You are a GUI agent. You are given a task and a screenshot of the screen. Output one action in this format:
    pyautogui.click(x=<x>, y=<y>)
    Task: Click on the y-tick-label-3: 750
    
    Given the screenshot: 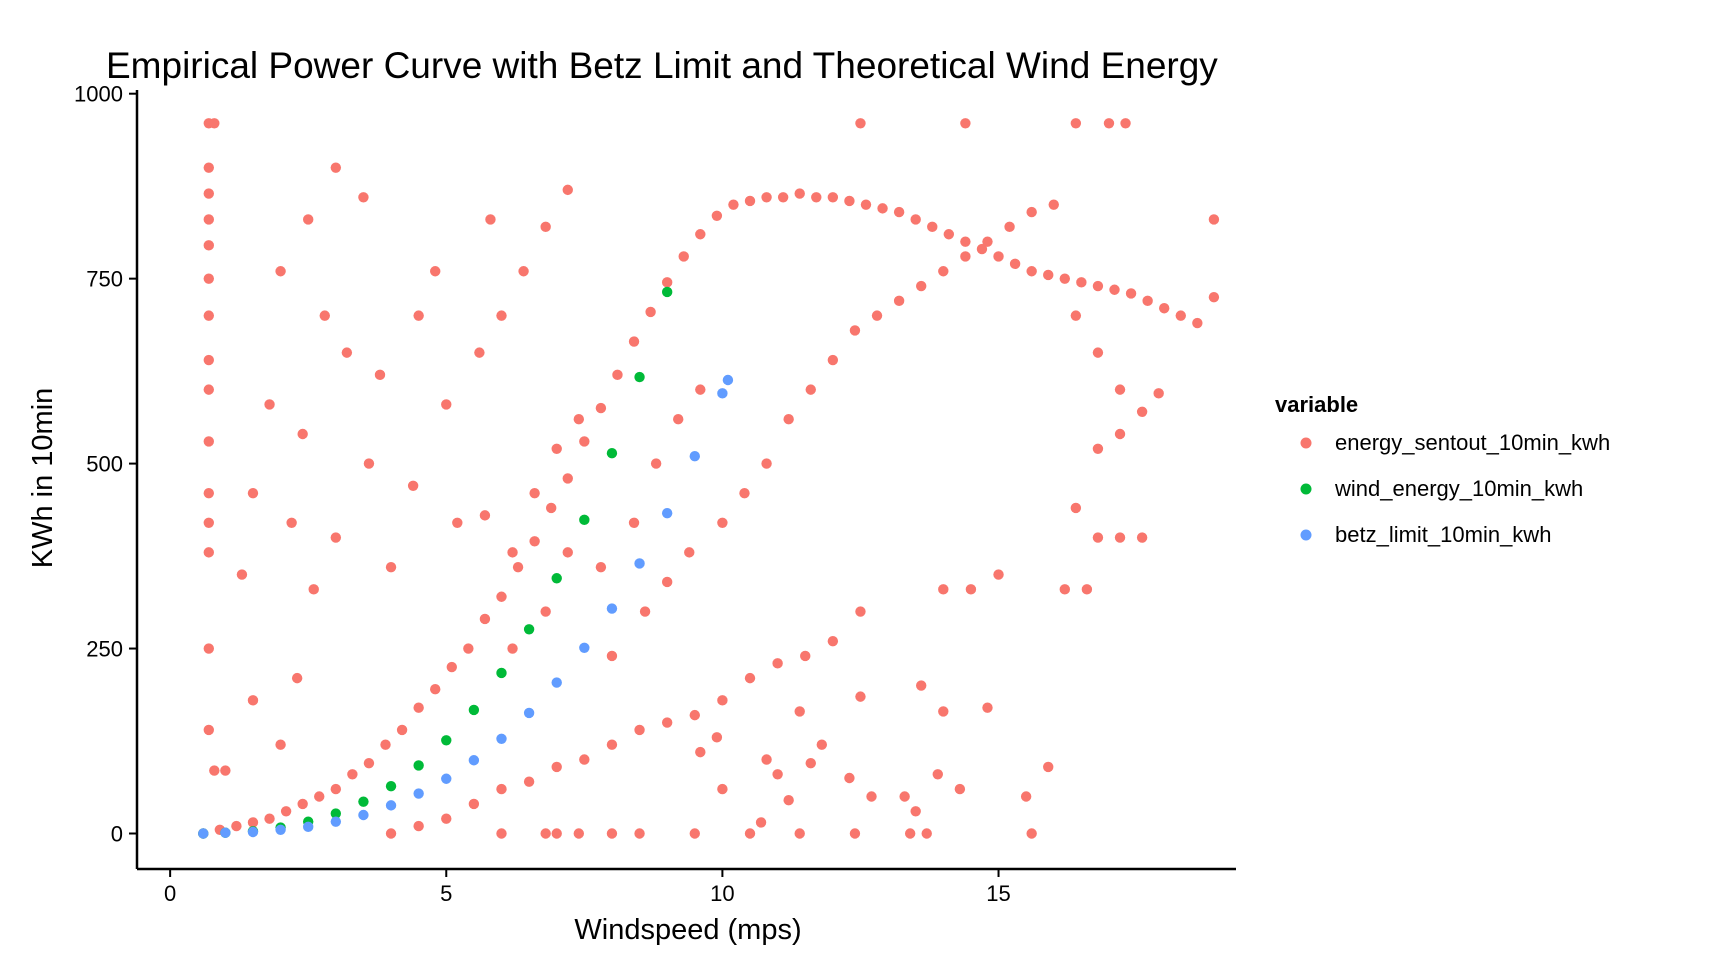 What is the action you would take?
    pyautogui.click(x=104, y=279)
    